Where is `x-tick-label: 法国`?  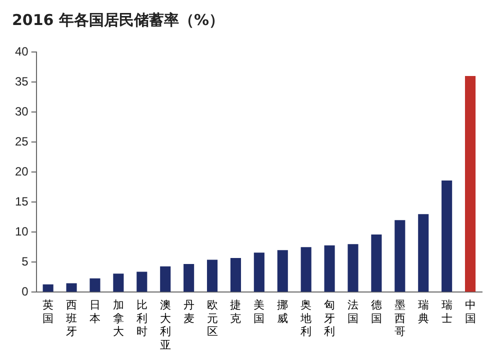
x-tick-label: 法国 is located at coordinates (352, 311).